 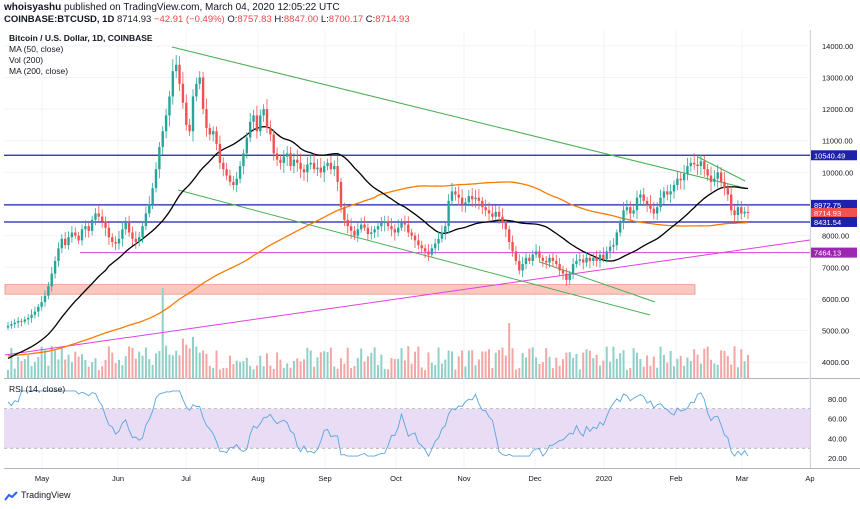 What do you see at coordinates (835, 236) in the screenshot?
I see `price-tick-label: 8000.00` at bounding box center [835, 236].